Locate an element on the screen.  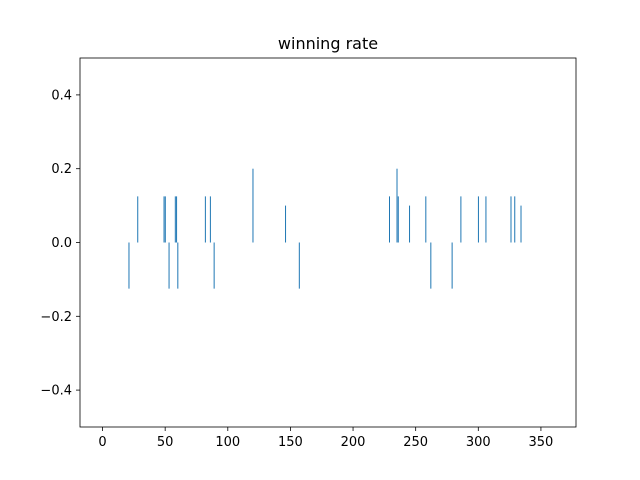
x-axis: 0 50 100 150 200 250 300 350 is located at coordinates (325, 438).